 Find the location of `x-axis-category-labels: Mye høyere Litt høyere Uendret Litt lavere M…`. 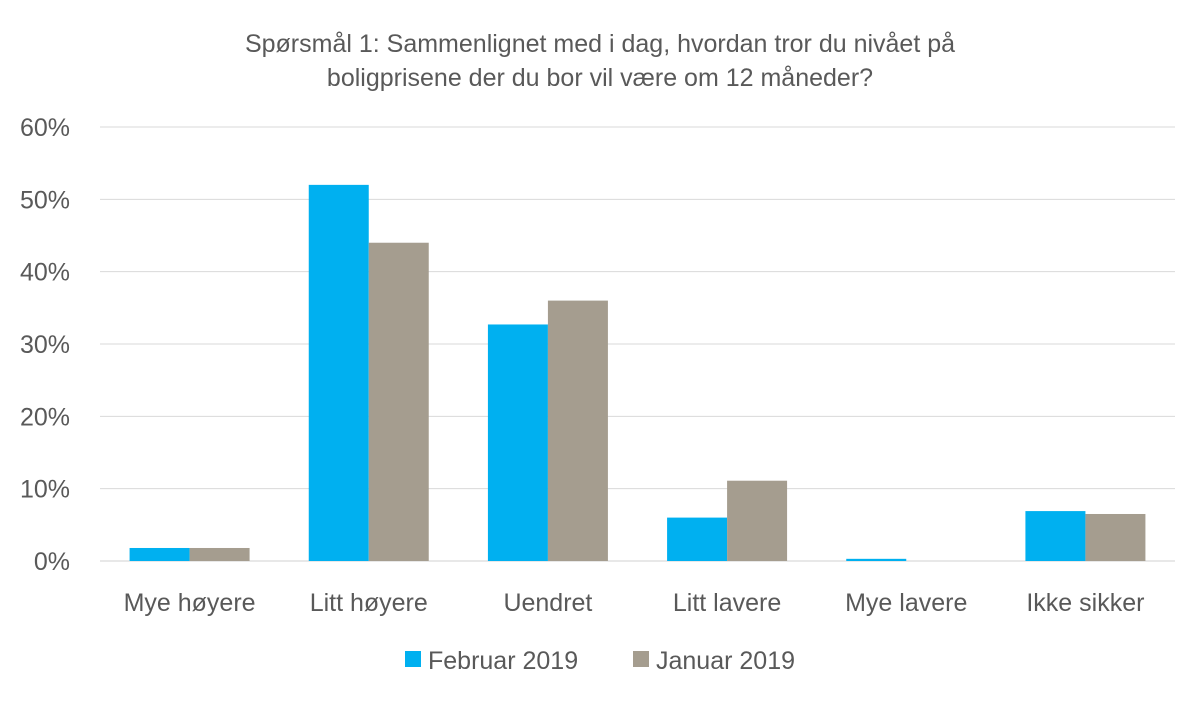

x-axis-category-labels: Mye høyere Litt høyere Uendret Litt lavere M… is located at coordinates (634, 603).